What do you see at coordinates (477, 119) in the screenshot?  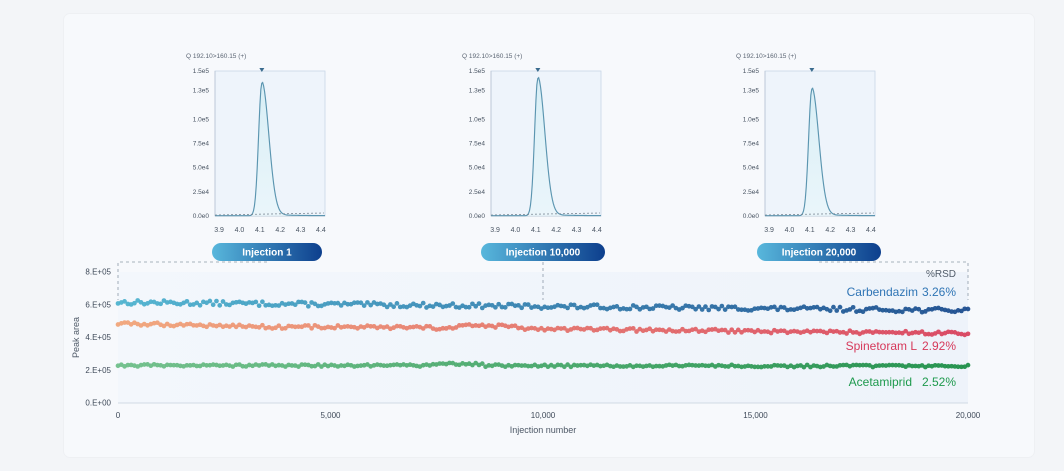 I see `chromatogram-y-tick-label: 1.0e5` at bounding box center [477, 119].